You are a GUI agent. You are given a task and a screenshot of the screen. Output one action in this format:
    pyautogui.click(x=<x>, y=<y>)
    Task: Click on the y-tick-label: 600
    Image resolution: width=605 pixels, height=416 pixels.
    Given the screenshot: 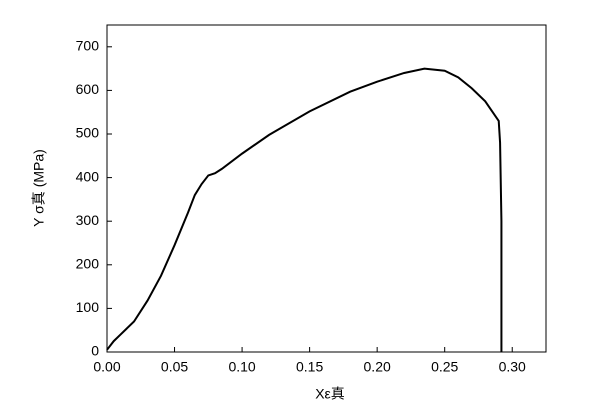 What is the action you would take?
    pyautogui.click(x=88, y=89)
    